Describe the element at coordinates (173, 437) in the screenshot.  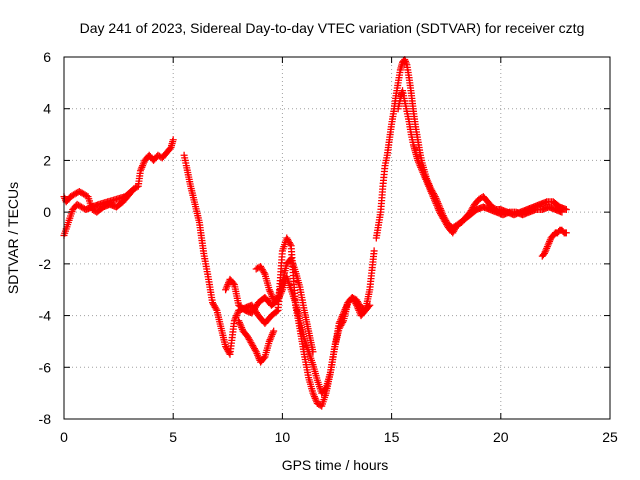
I see `x-tick-label: 5` at that location.